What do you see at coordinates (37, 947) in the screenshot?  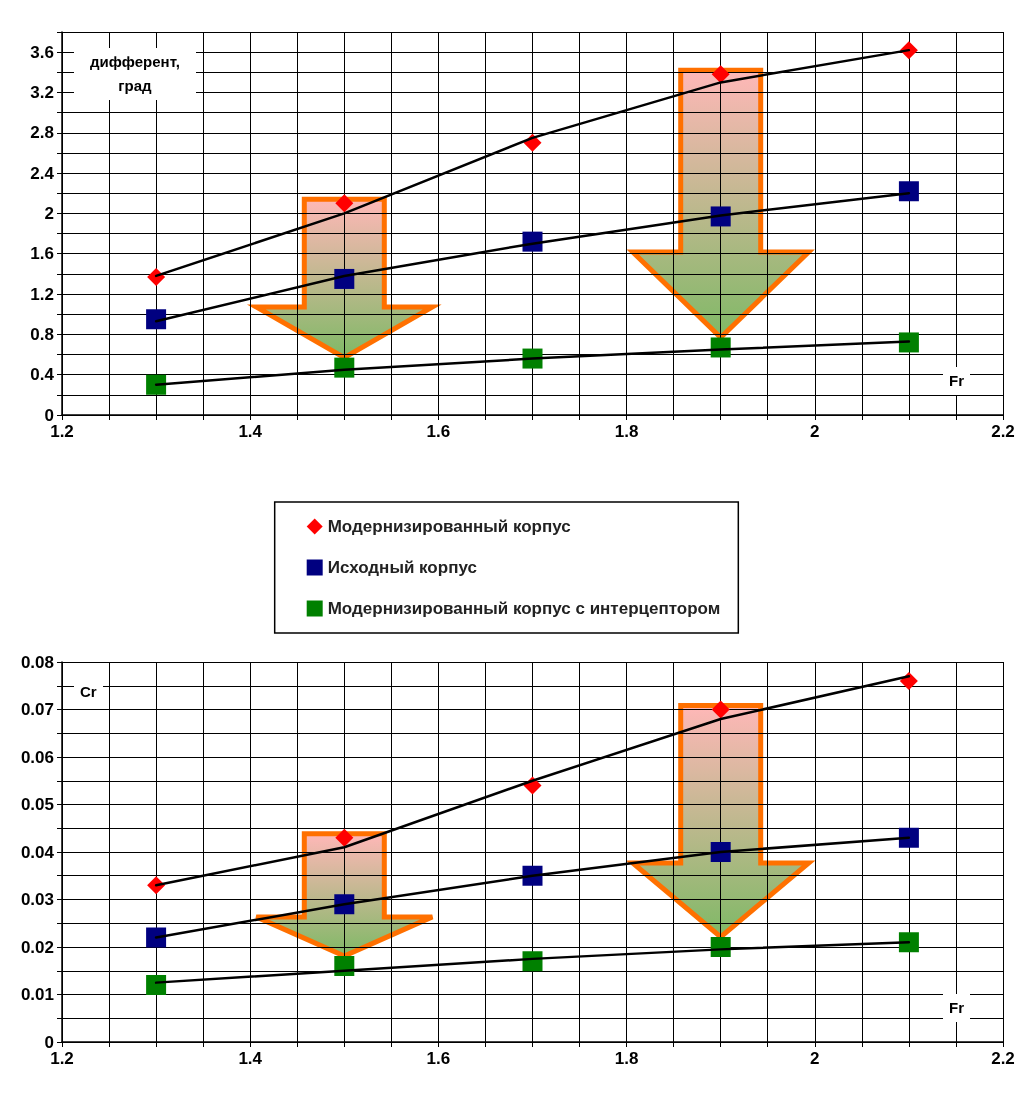 I see `y-tick-label: 0.02` at bounding box center [37, 947].